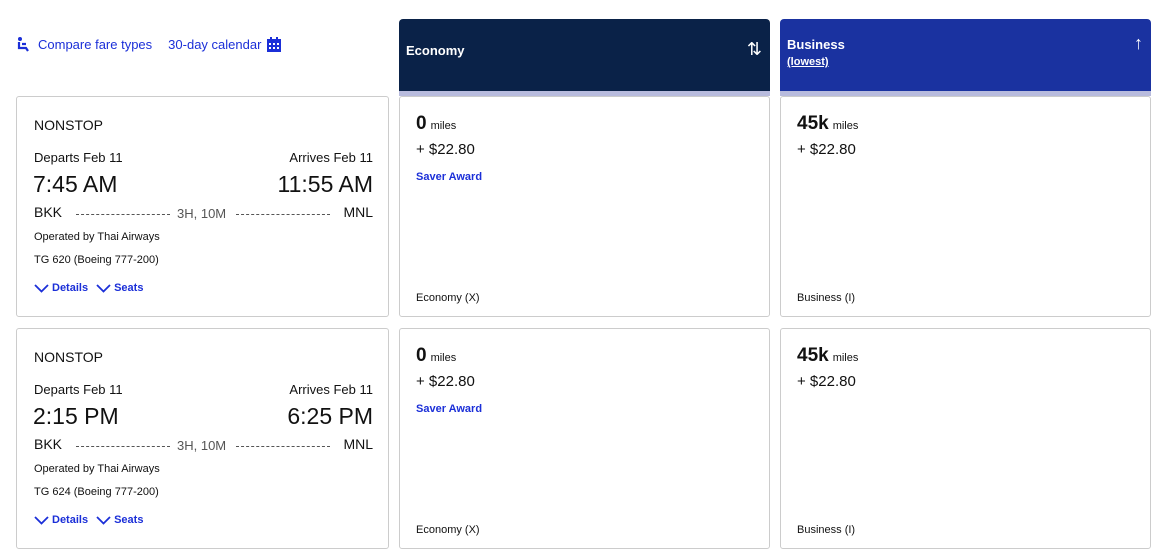  What do you see at coordinates (225, 44) in the screenshot?
I see `30-day-calendar-link: 30-day calendar` at bounding box center [225, 44].